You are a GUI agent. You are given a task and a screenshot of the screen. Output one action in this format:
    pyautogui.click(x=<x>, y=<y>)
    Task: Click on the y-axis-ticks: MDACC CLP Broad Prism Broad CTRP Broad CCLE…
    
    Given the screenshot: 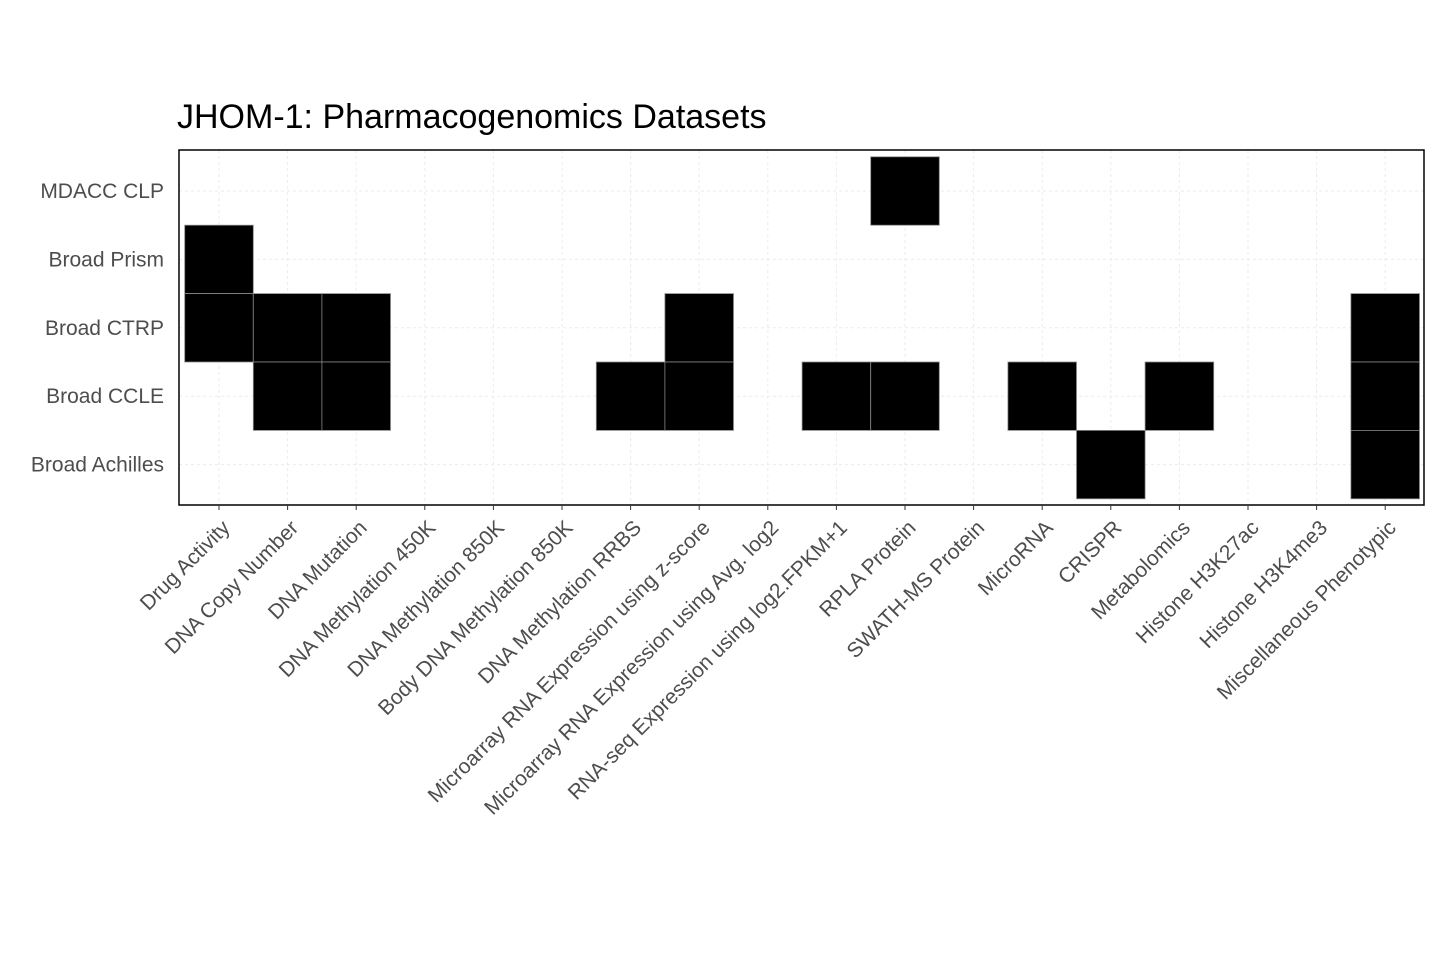 What is the action you would take?
    pyautogui.click(x=97, y=328)
    